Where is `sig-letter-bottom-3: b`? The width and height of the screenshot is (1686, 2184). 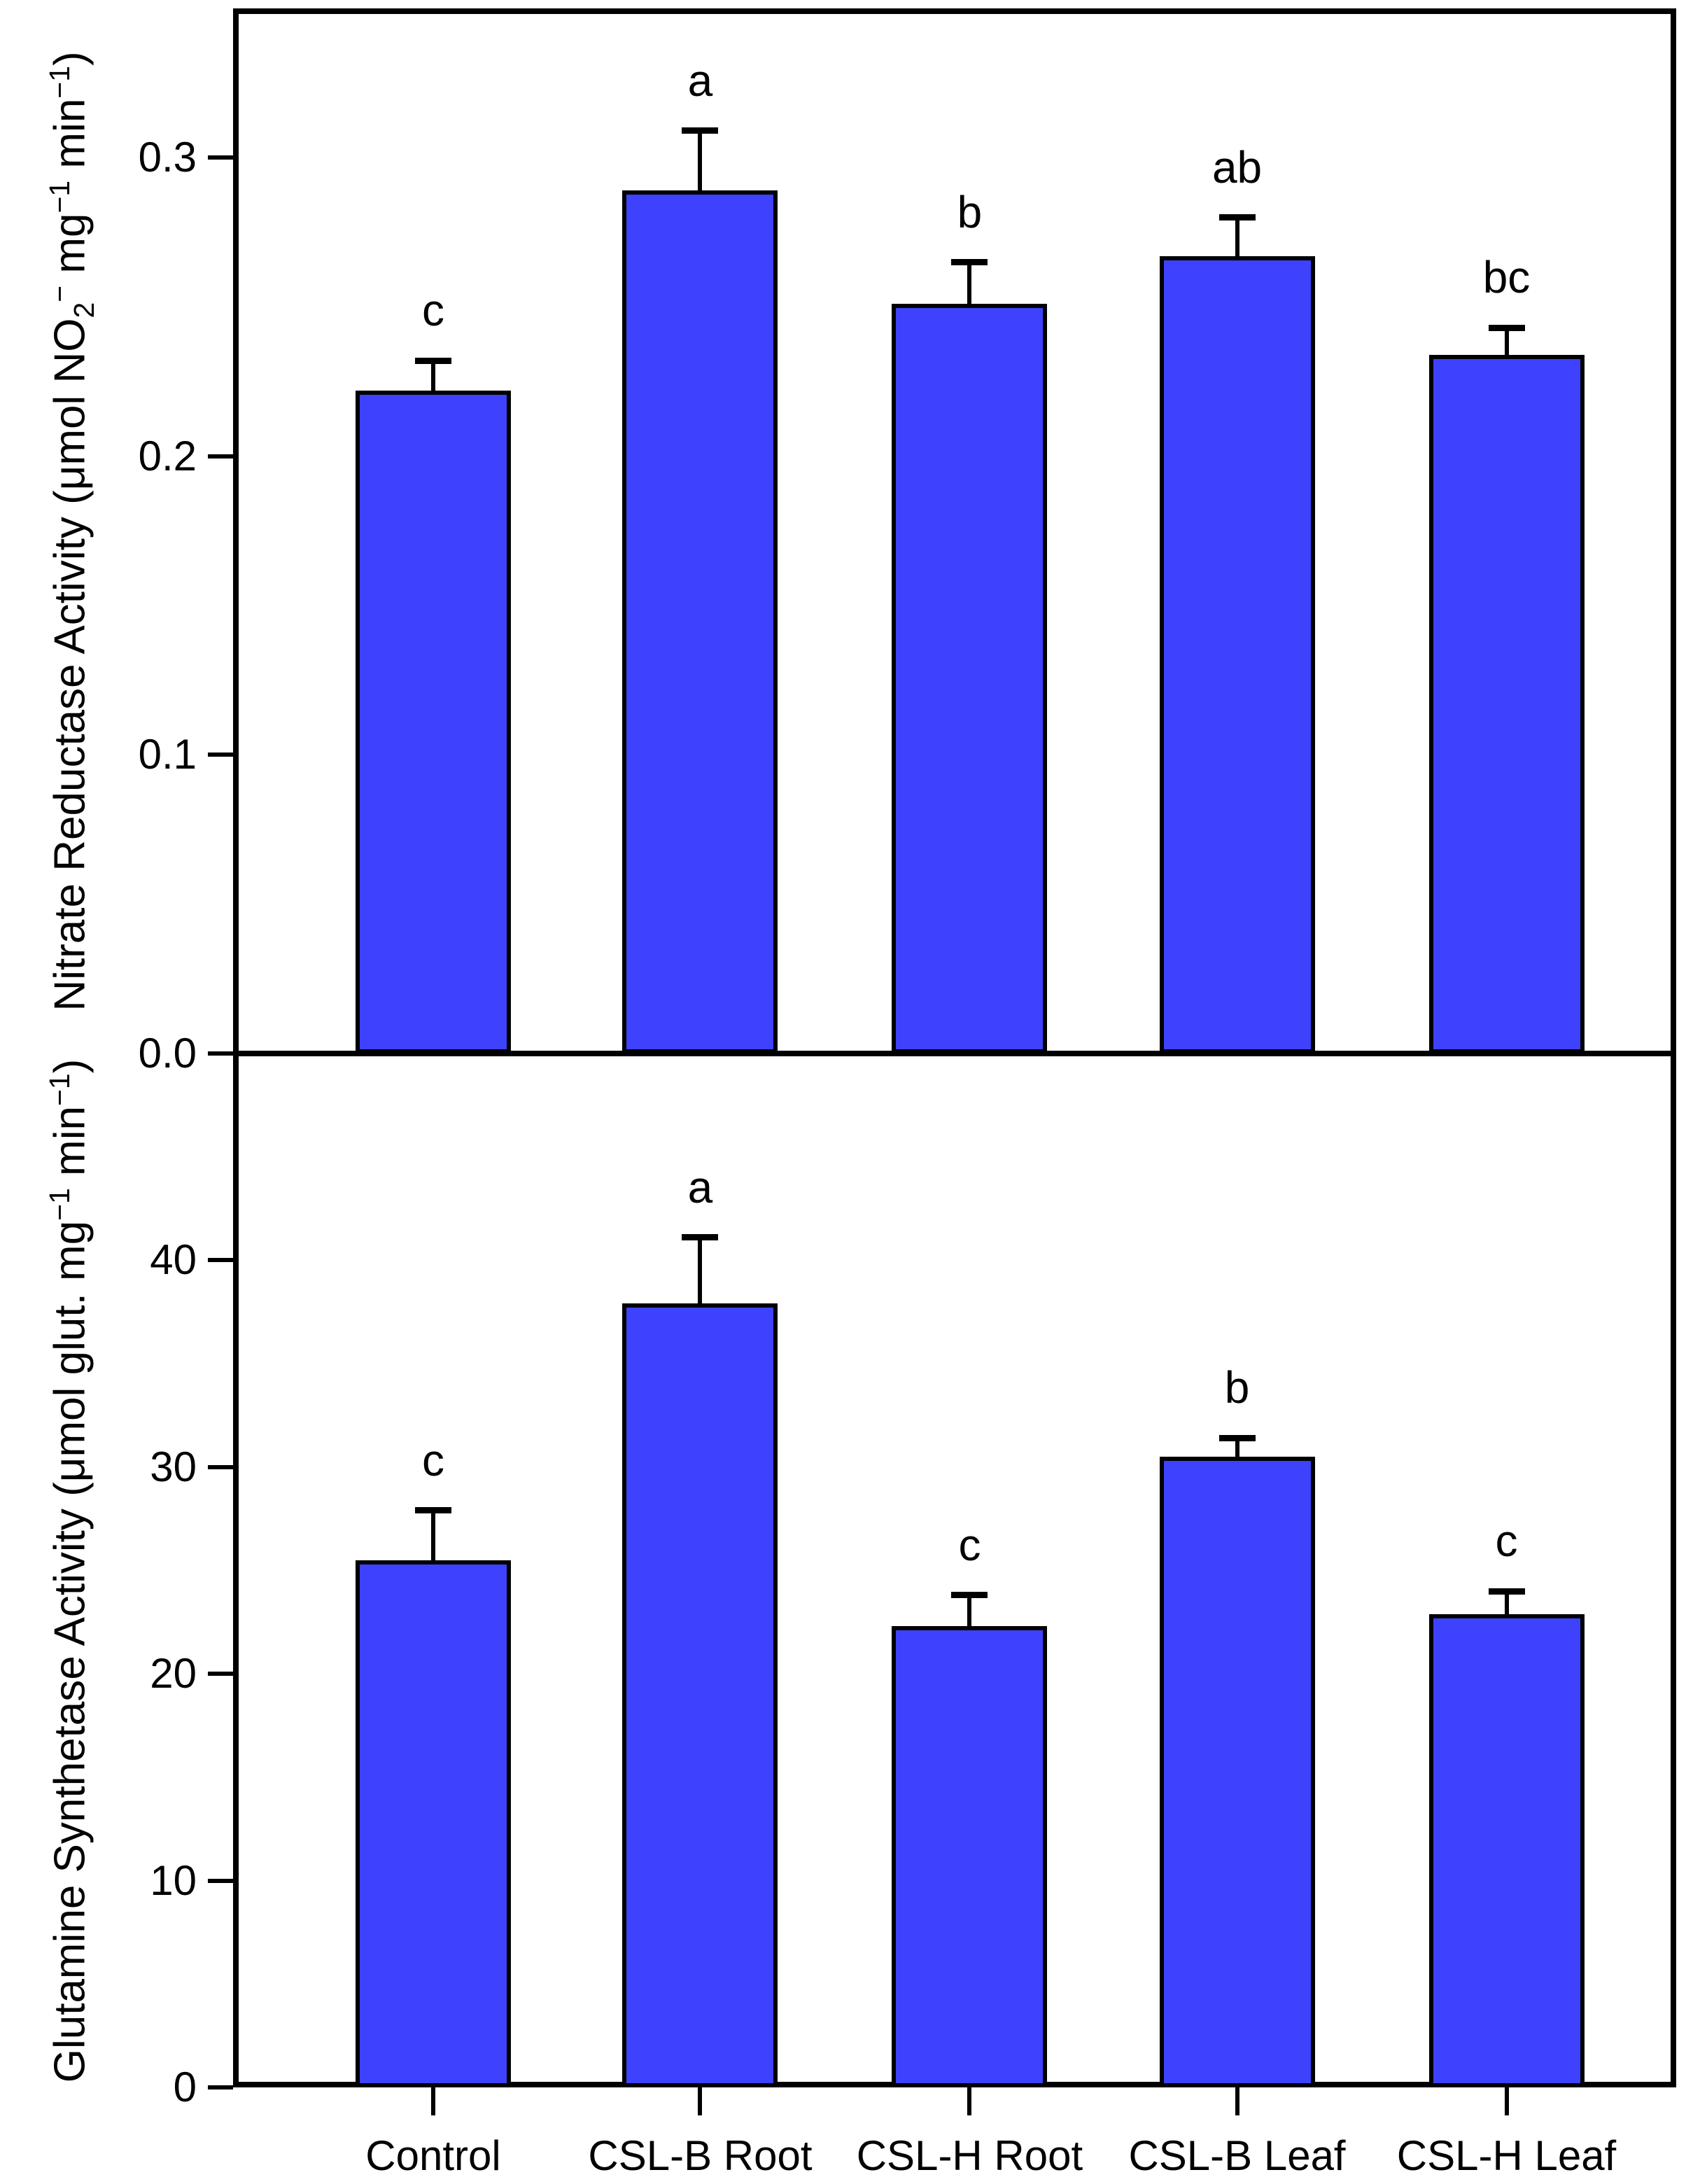 sig-letter-bottom-3: b is located at coordinates (1237, 1387).